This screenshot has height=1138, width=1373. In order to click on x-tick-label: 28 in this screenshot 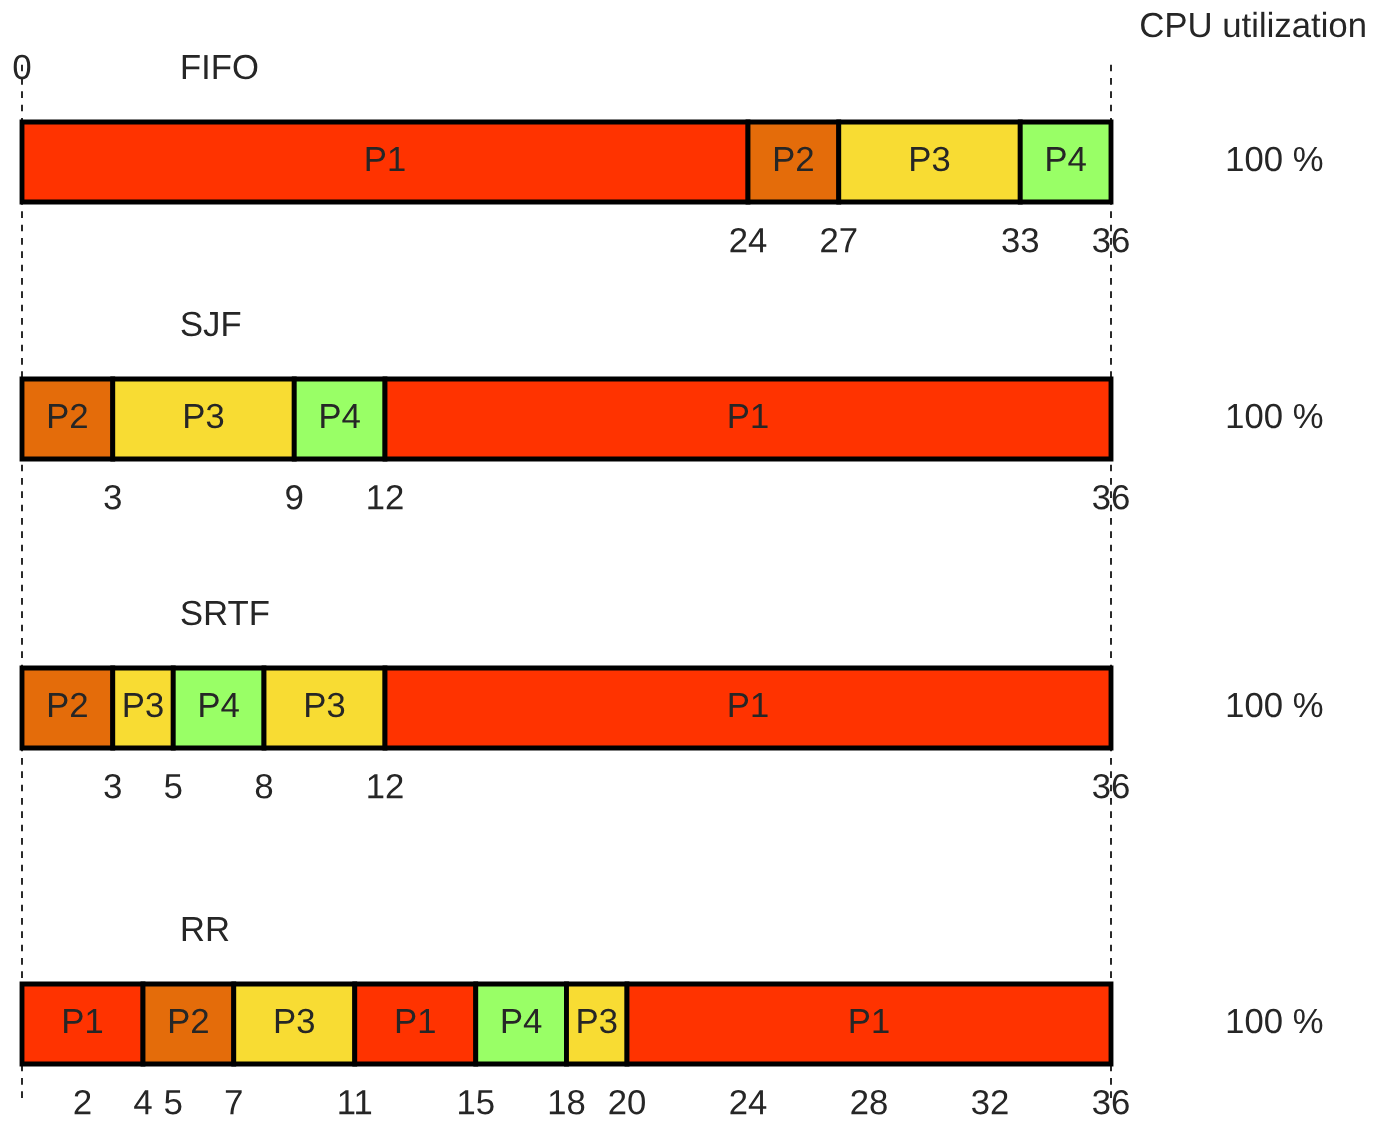, I will do `click(869, 1102)`.